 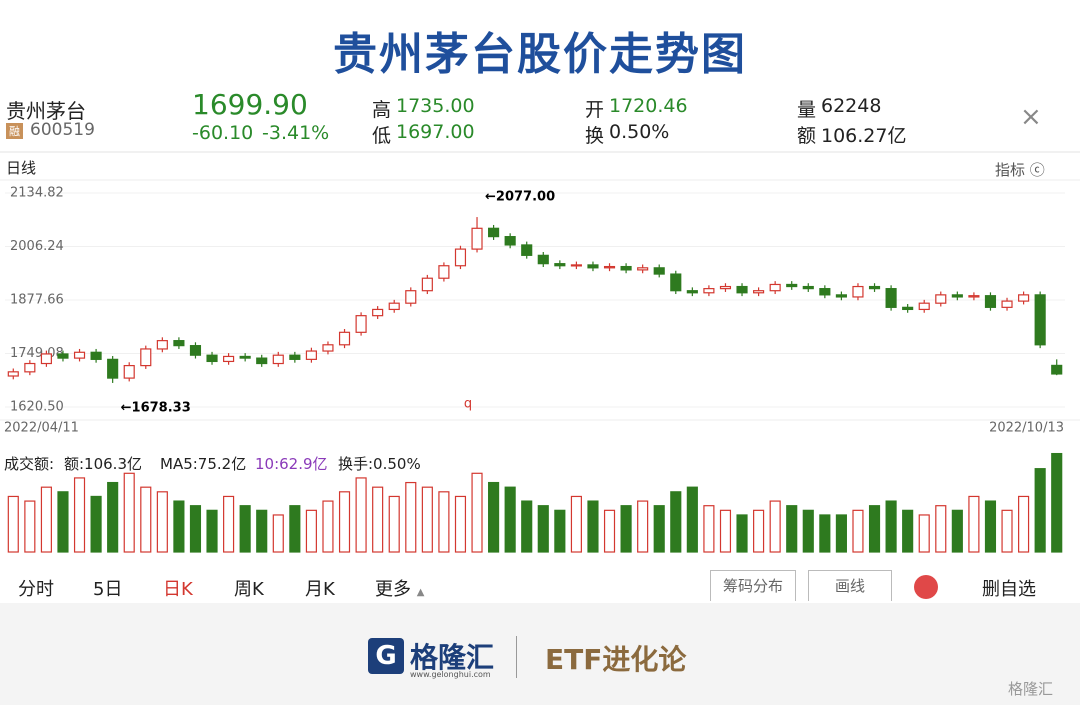 I want to click on stock-name: 贵州茅台, so click(x=46, y=111).